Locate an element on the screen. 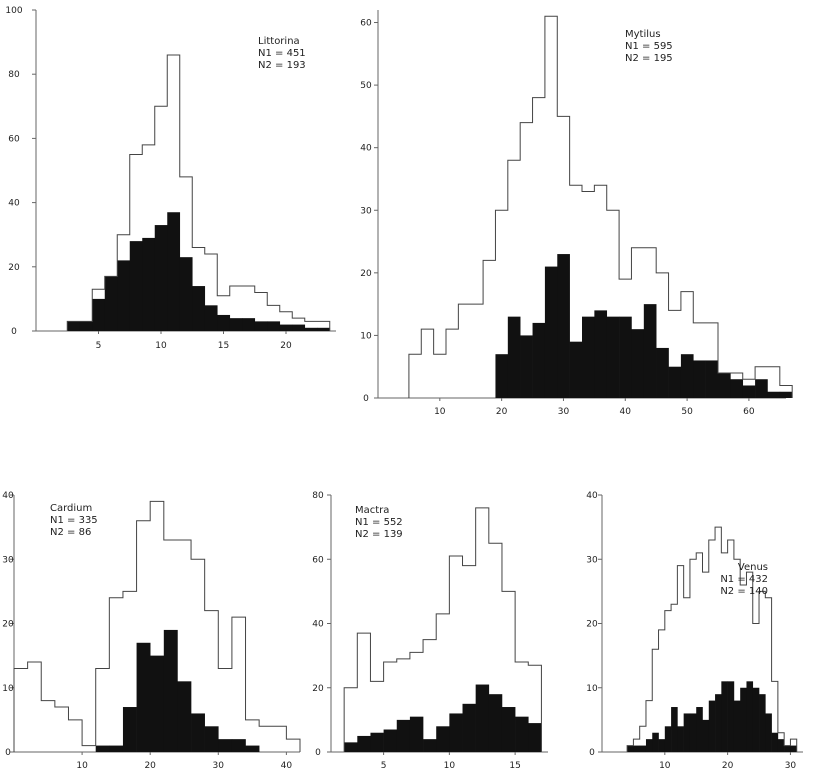 Image resolution: width=815 pixels, height=774 pixels. sample-size-label: N2 = 195 is located at coordinates (649, 58).